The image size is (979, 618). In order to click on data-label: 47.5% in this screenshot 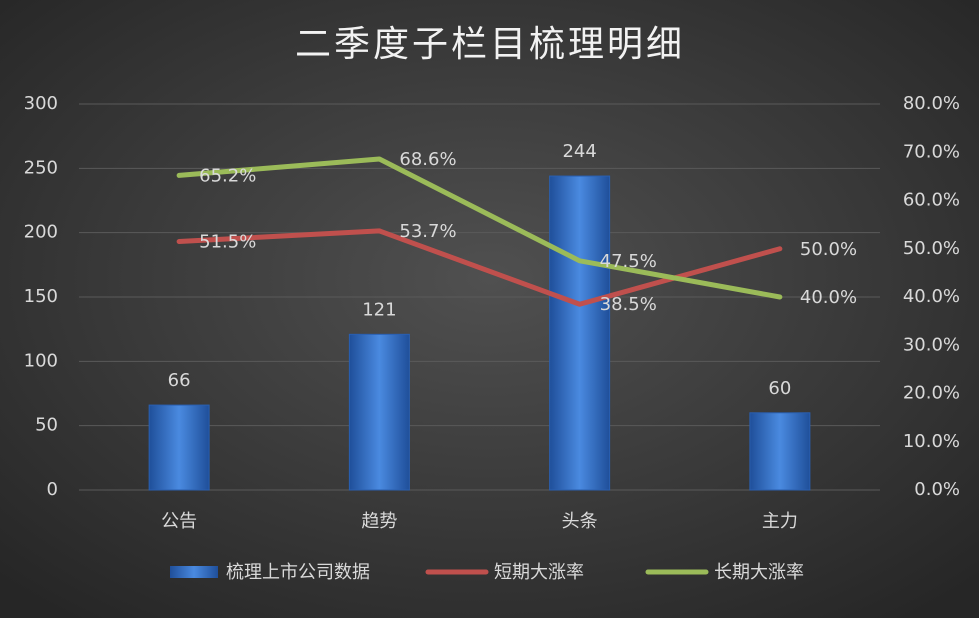, I will do `click(628, 261)`.